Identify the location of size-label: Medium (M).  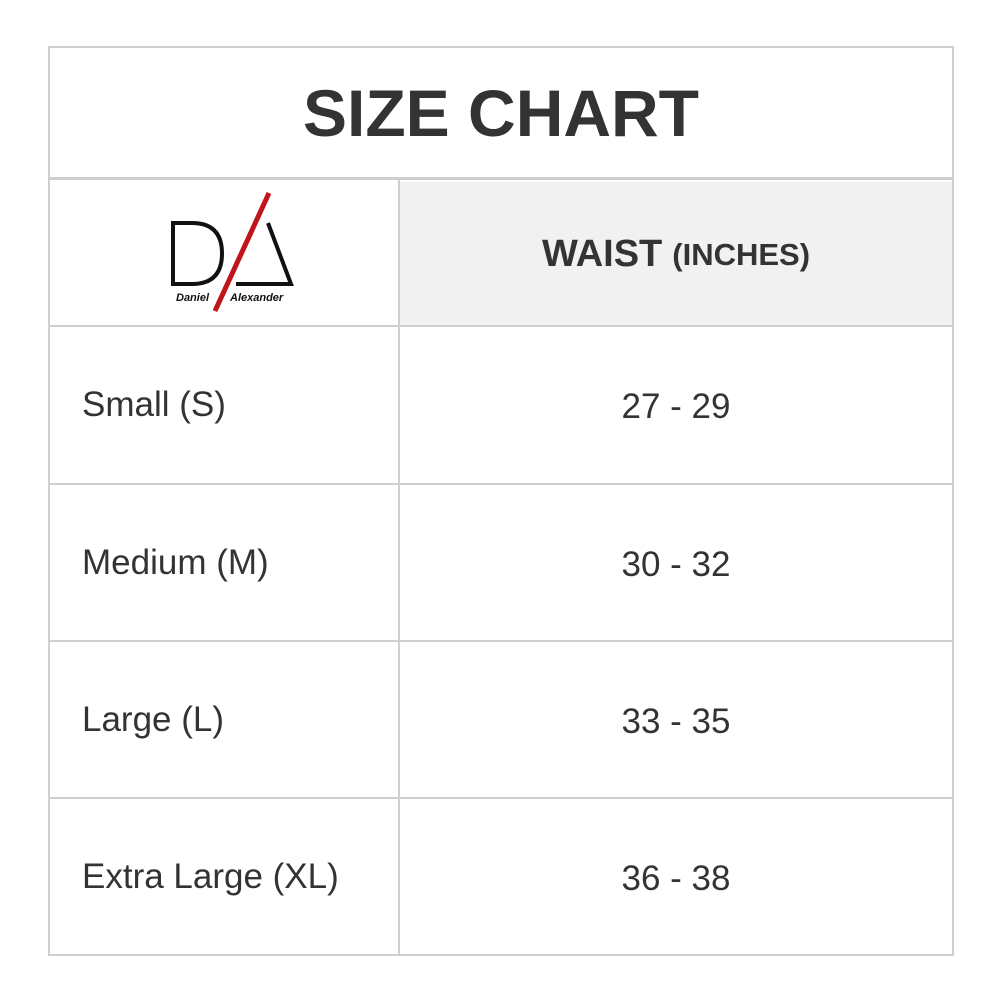
(175, 562).